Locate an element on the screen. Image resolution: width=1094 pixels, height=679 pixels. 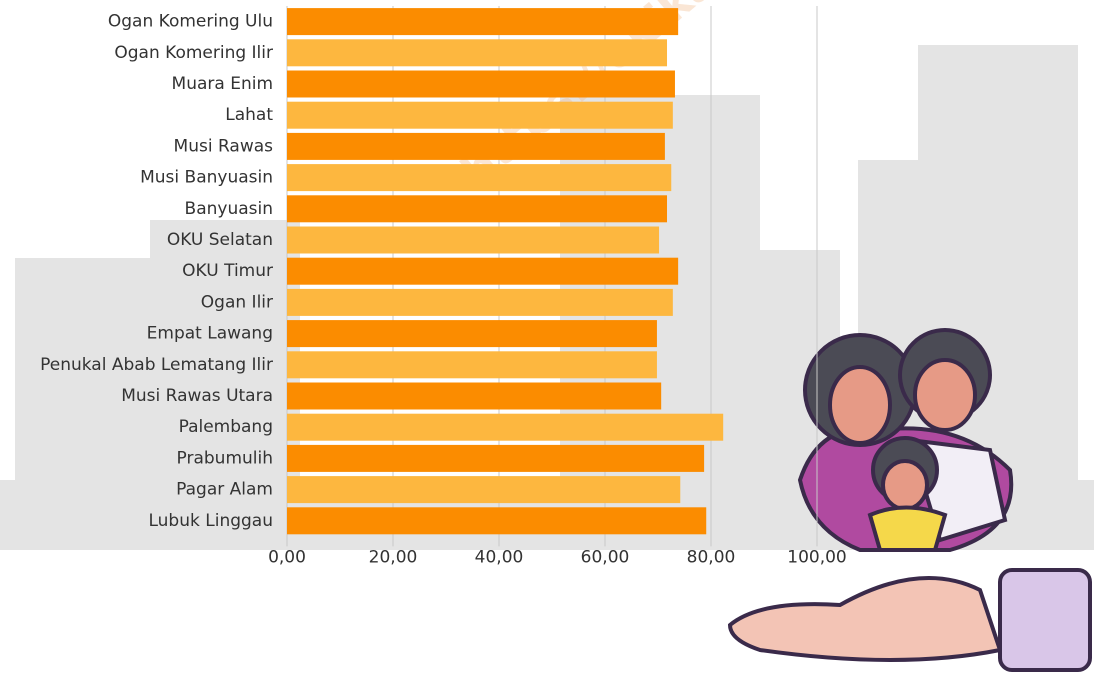
y-tick-label: Empat Lawang is located at coordinates (210, 334).